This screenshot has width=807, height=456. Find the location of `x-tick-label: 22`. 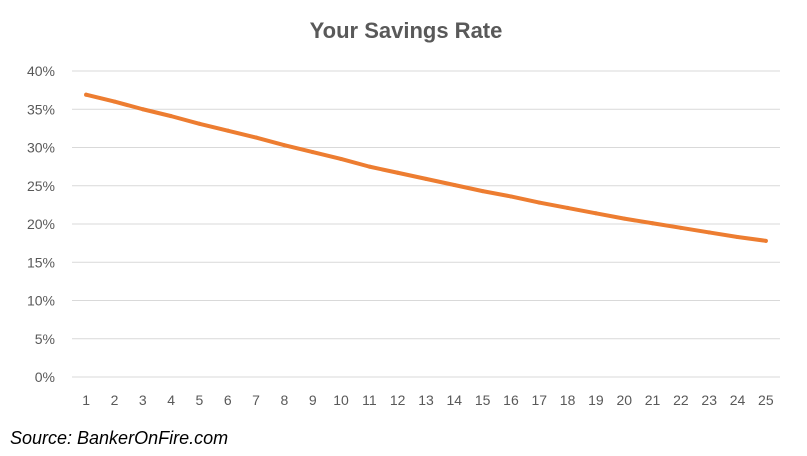

x-tick-label: 22 is located at coordinates (681, 400).